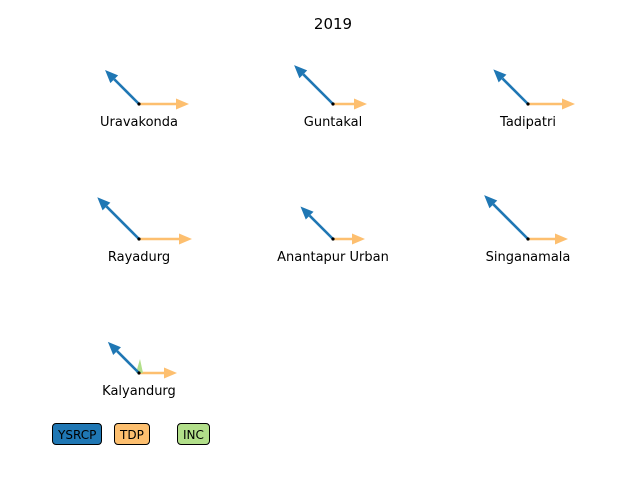 The width and height of the screenshot is (640, 480). Describe the element at coordinates (349, 239) in the screenshot. I see `arrow-tdp-anantapur-urban` at that location.